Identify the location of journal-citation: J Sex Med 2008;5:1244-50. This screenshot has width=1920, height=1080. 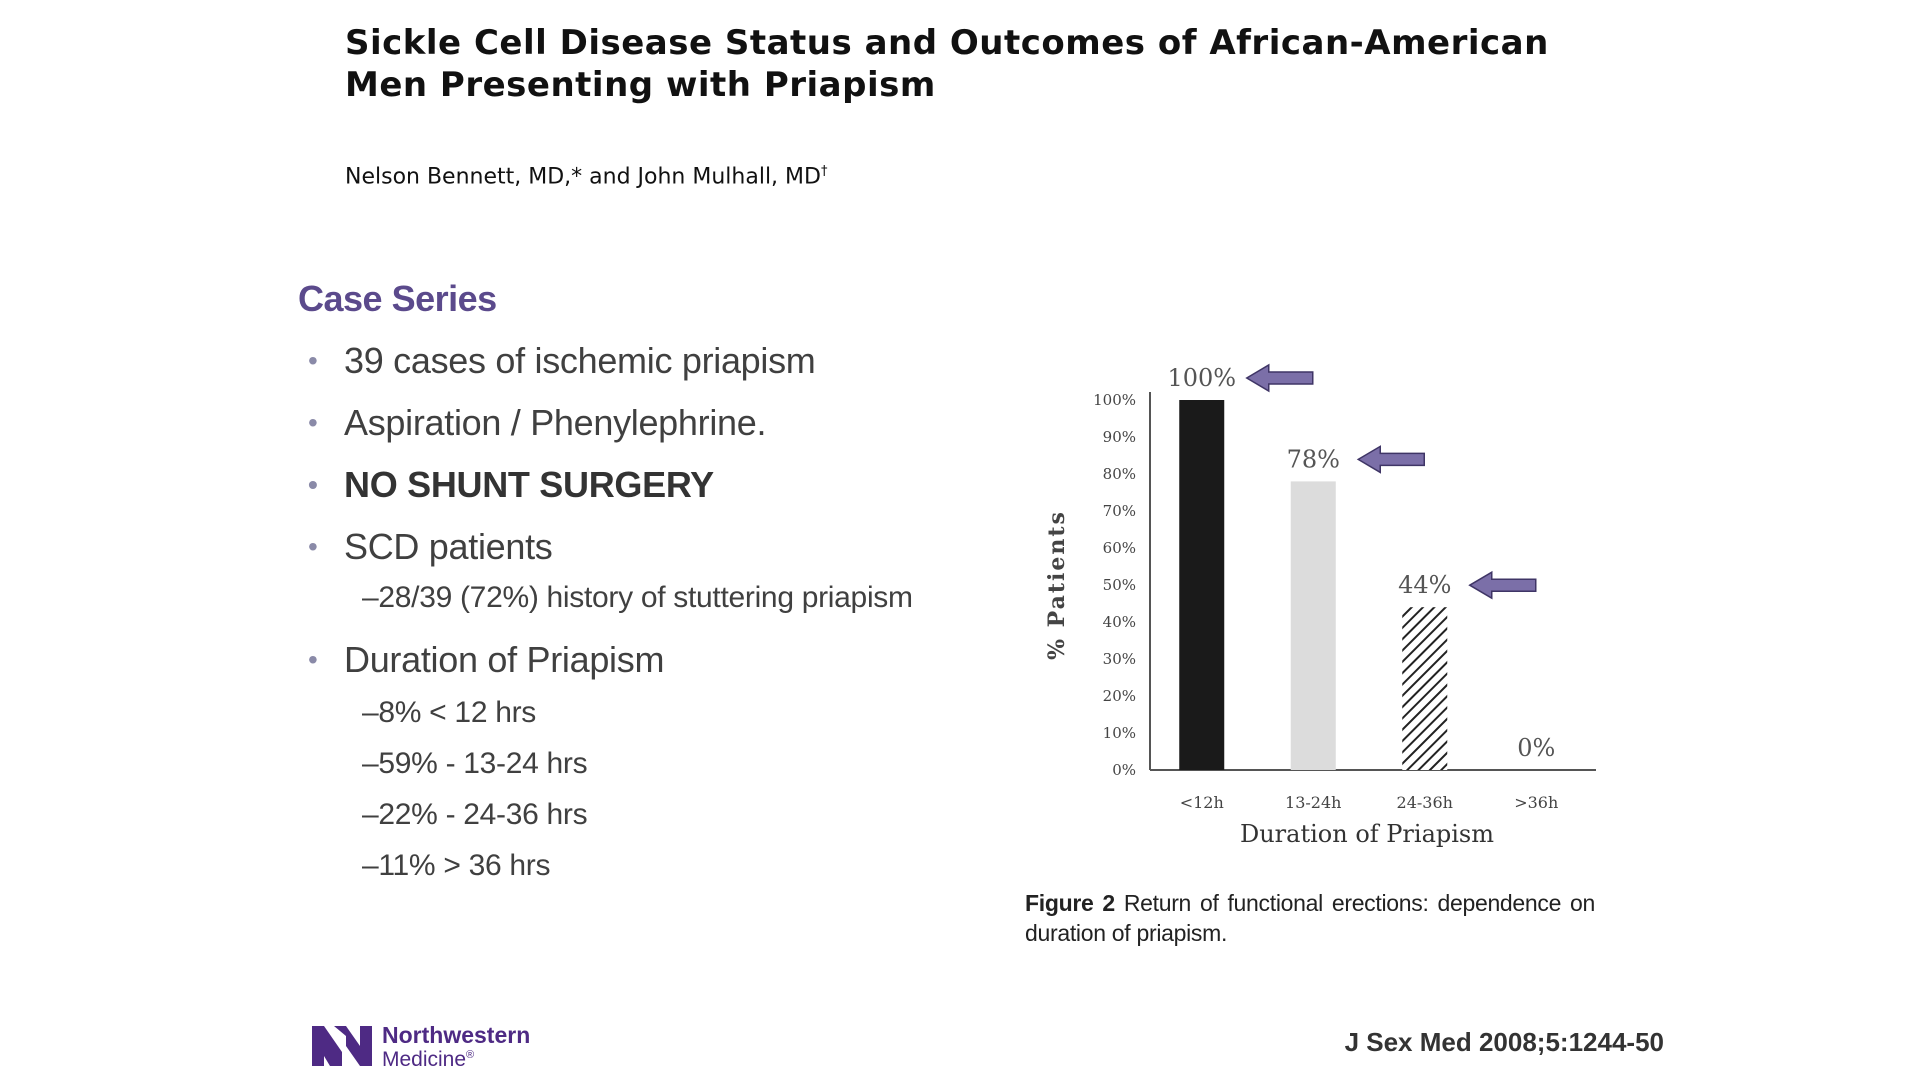
(1504, 1042).